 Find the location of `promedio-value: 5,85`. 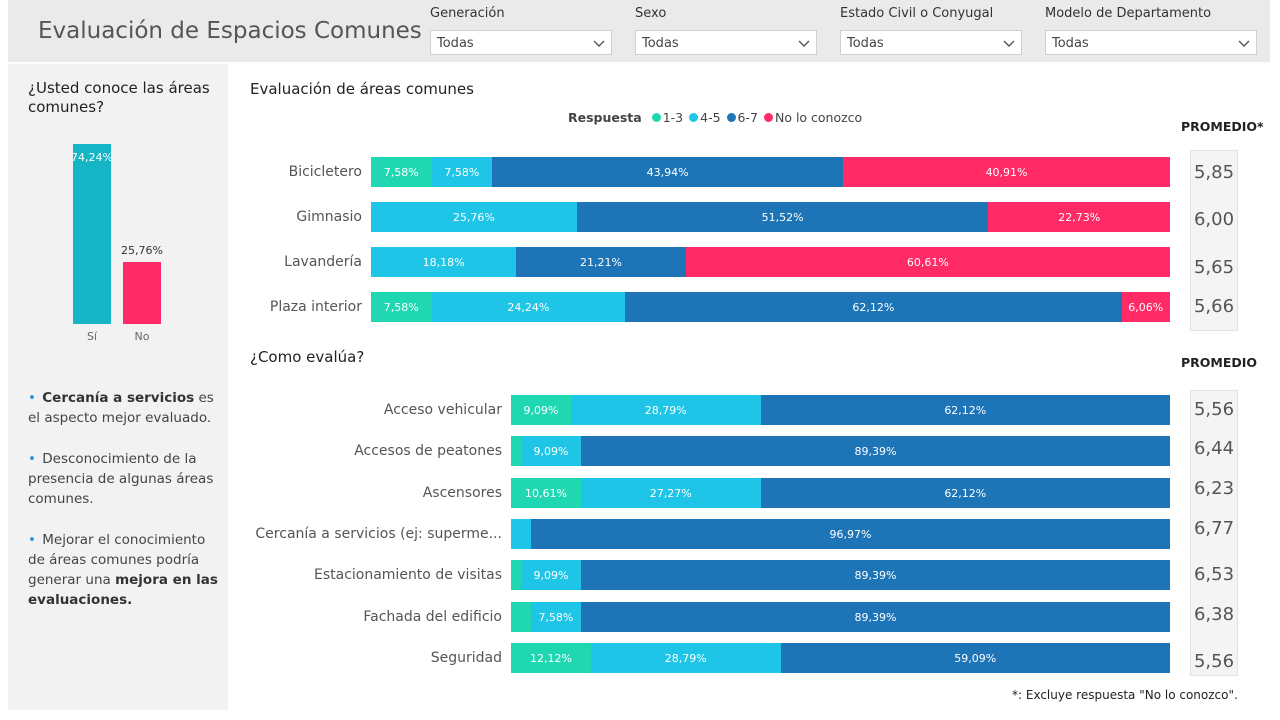

promedio-value: 5,85 is located at coordinates (1214, 172).